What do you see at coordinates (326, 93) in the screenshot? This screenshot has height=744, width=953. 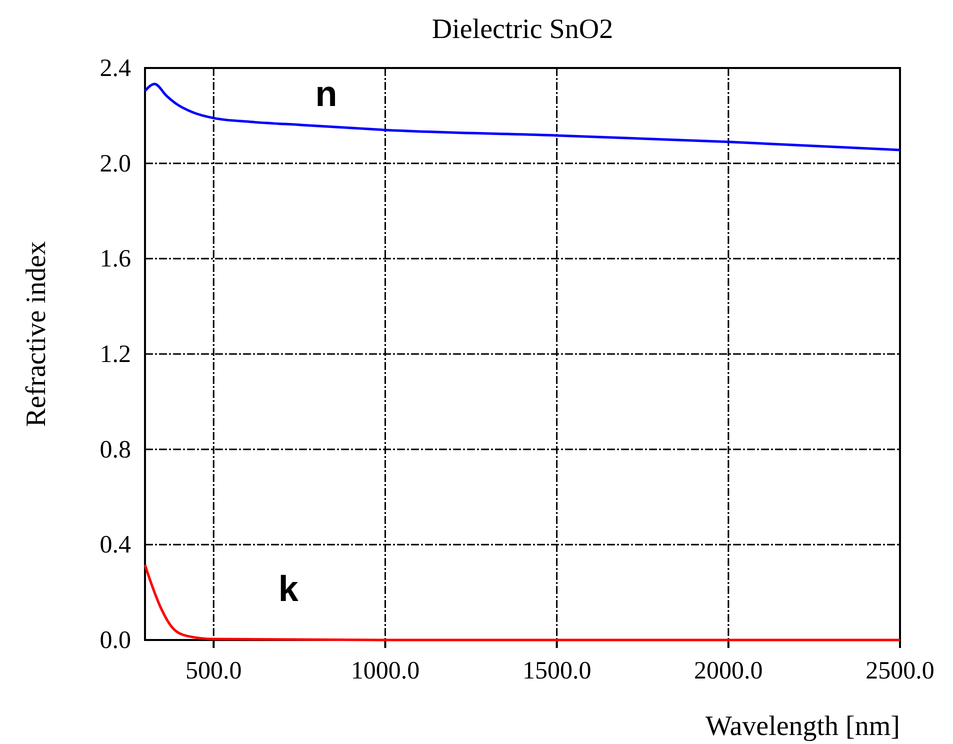 I see `series-label: n` at bounding box center [326, 93].